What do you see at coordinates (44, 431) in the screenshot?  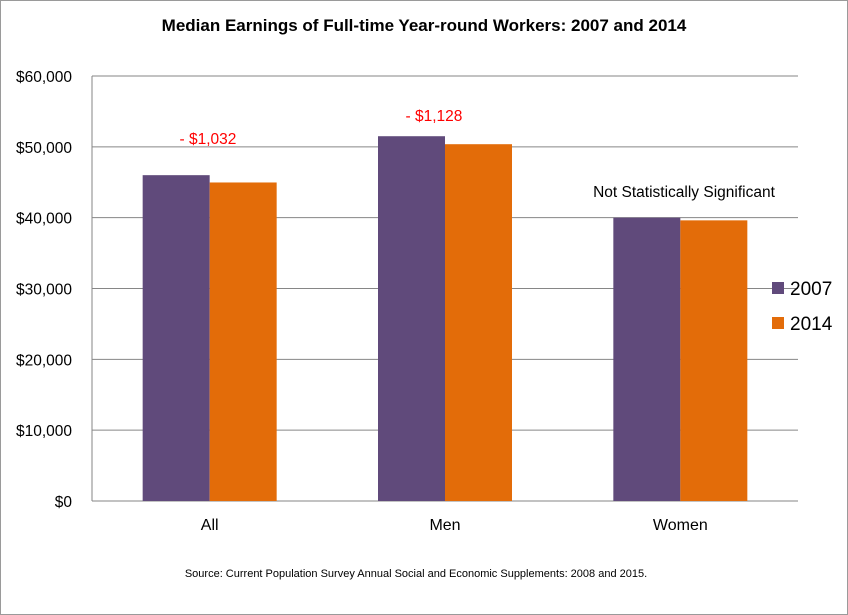 I see `y-tick-label: $10,000` at bounding box center [44, 431].